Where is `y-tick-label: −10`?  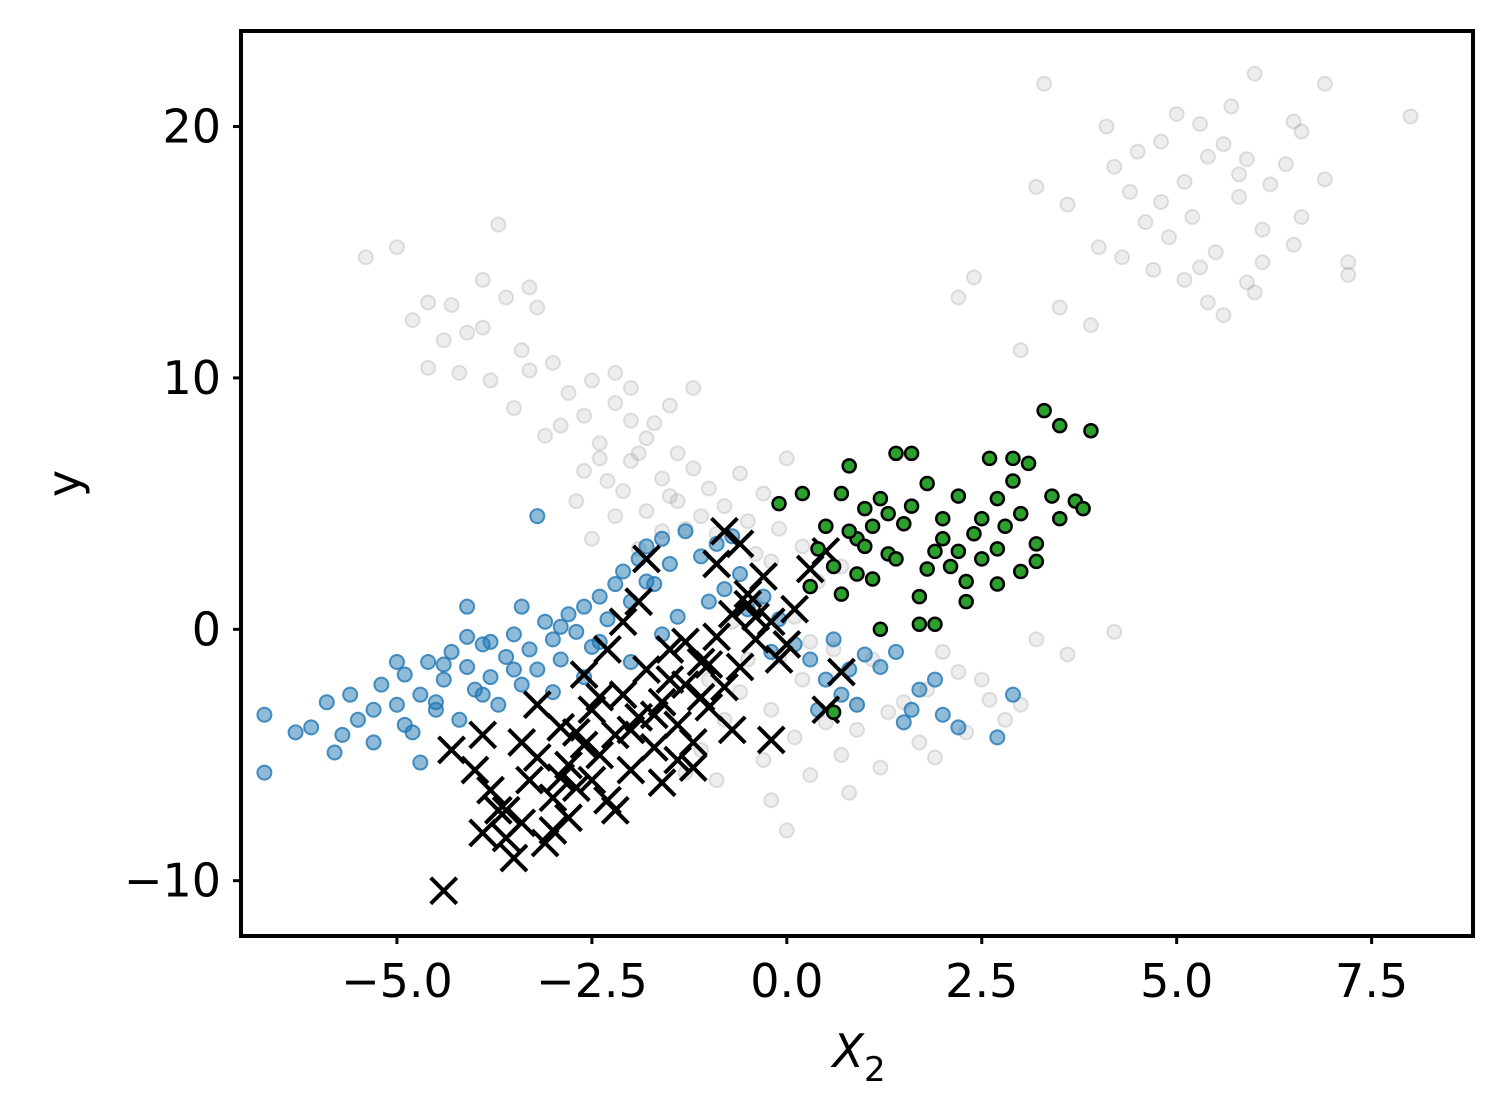 y-tick-label: −10 is located at coordinates (172, 881).